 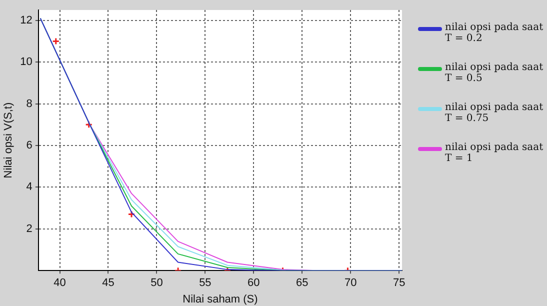 What do you see at coordinates (494, 113) in the screenshot?
I see `legend-label: nilai opsi pada saat T = 0.75` at bounding box center [494, 113].